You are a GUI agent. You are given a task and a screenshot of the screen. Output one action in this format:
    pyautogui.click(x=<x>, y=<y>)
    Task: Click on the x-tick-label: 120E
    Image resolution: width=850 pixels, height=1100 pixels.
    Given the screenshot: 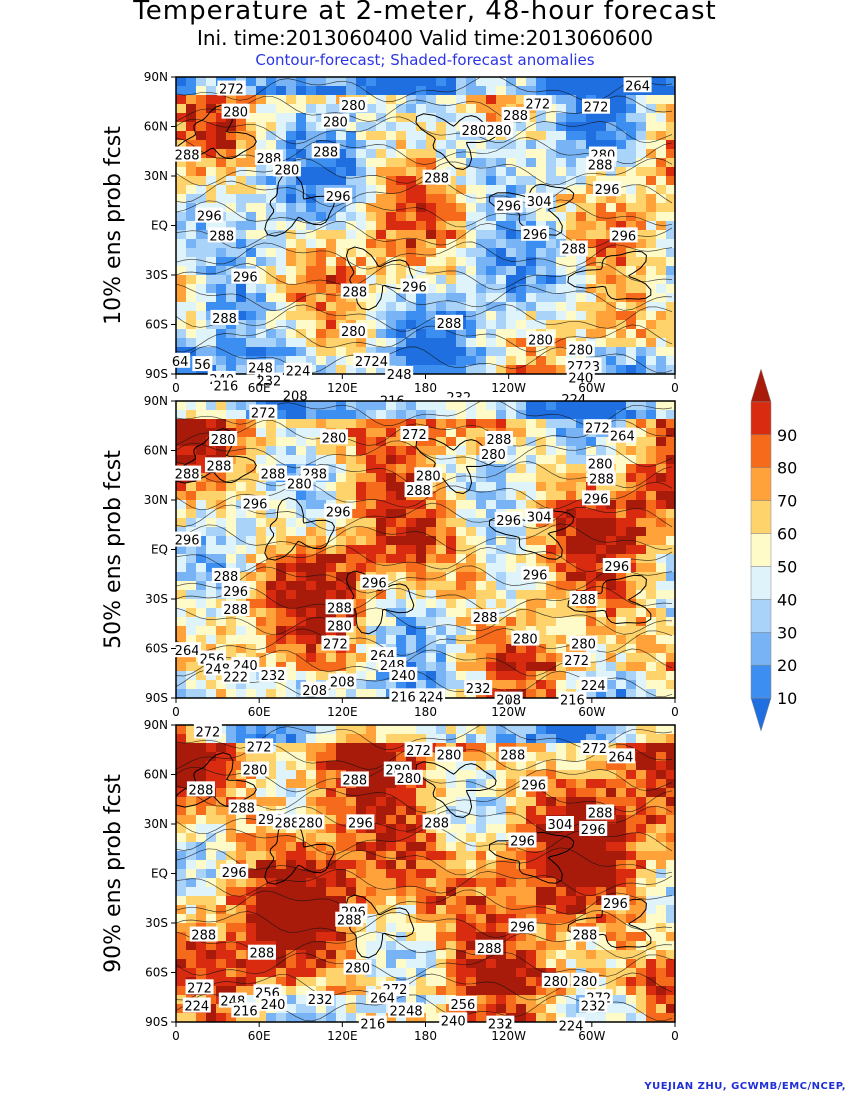 What is the action you would take?
    pyautogui.click(x=342, y=712)
    